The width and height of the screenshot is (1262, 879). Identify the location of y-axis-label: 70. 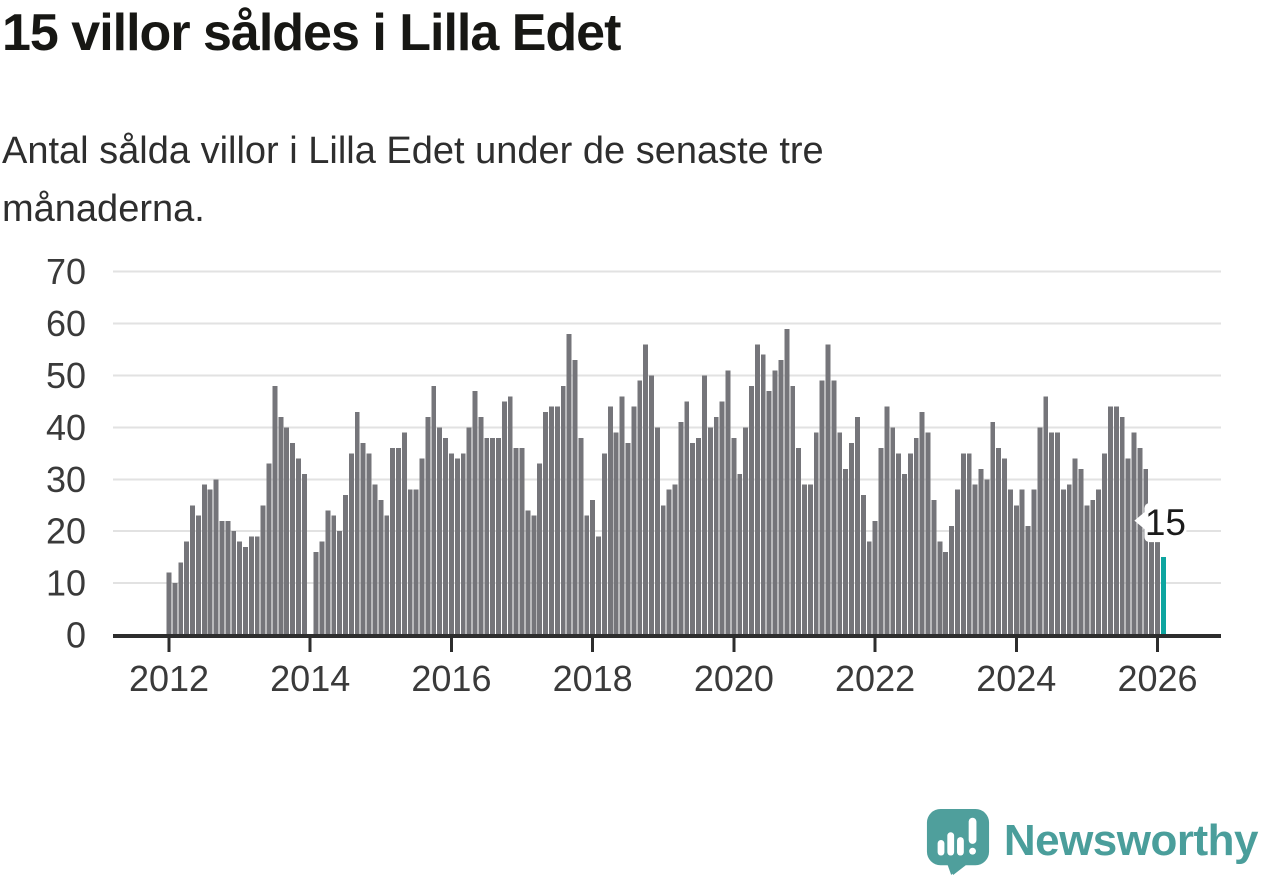
(66, 271).